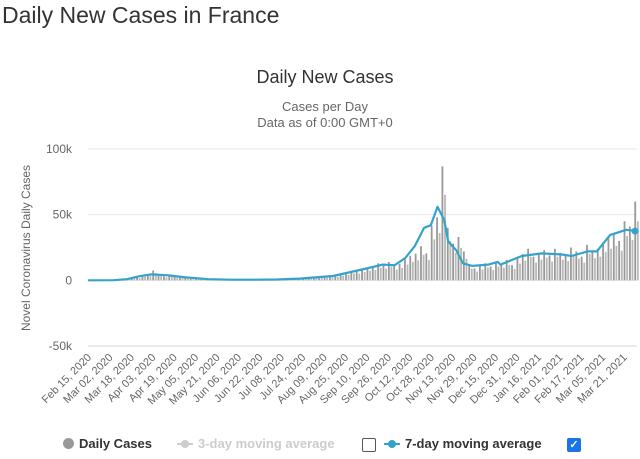 This screenshot has width=640, height=459. What do you see at coordinates (63, 215) in the screenshot?
I see `y-tick-label: 50k` at bounding box center [63, 215].